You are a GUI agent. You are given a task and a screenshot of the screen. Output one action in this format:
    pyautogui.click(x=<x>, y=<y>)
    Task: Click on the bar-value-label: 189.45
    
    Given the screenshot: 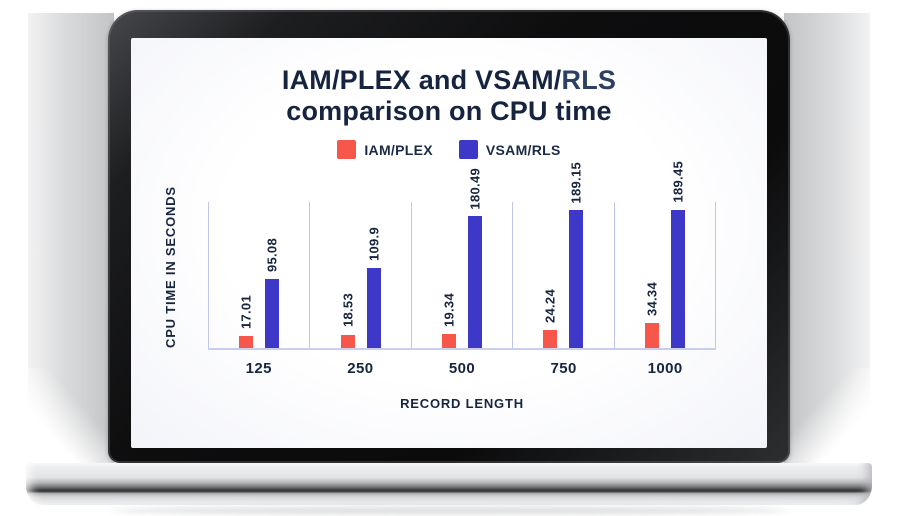 What is the action you would take?
    pyautogui.click(x=678, y=182)
    